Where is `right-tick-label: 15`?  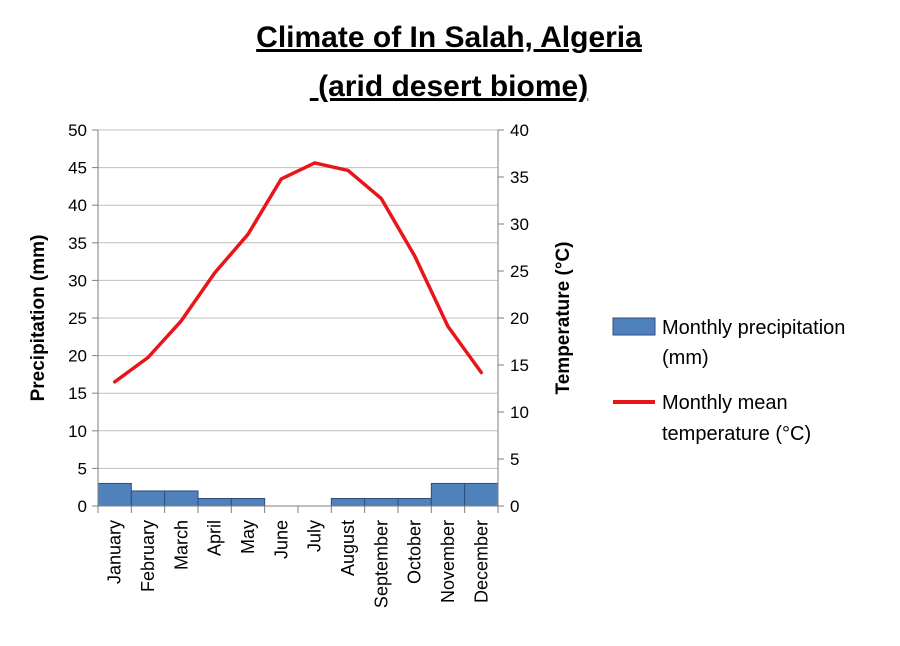
right-tick-label: 15 is located at coordinates (519, 365).